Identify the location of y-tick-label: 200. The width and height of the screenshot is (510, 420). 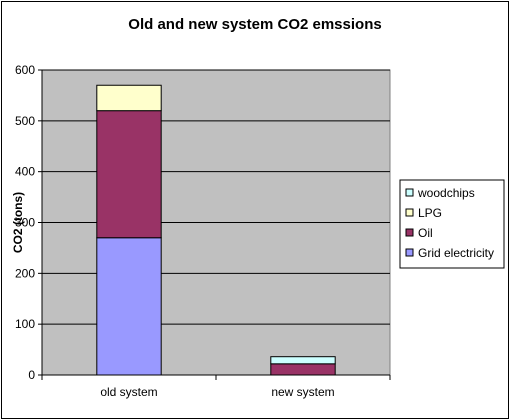
(25, 273).